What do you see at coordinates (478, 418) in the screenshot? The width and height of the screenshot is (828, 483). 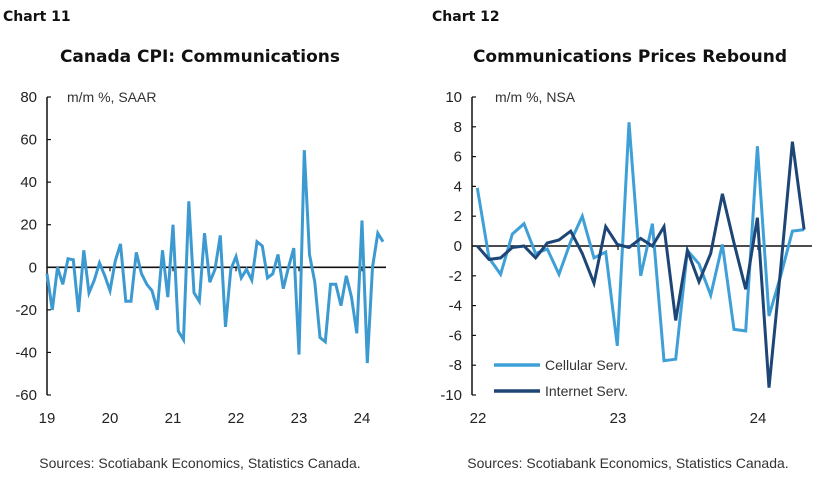 I see `chart-12-x-tick-label: 22` at bounding box center [478, 418].